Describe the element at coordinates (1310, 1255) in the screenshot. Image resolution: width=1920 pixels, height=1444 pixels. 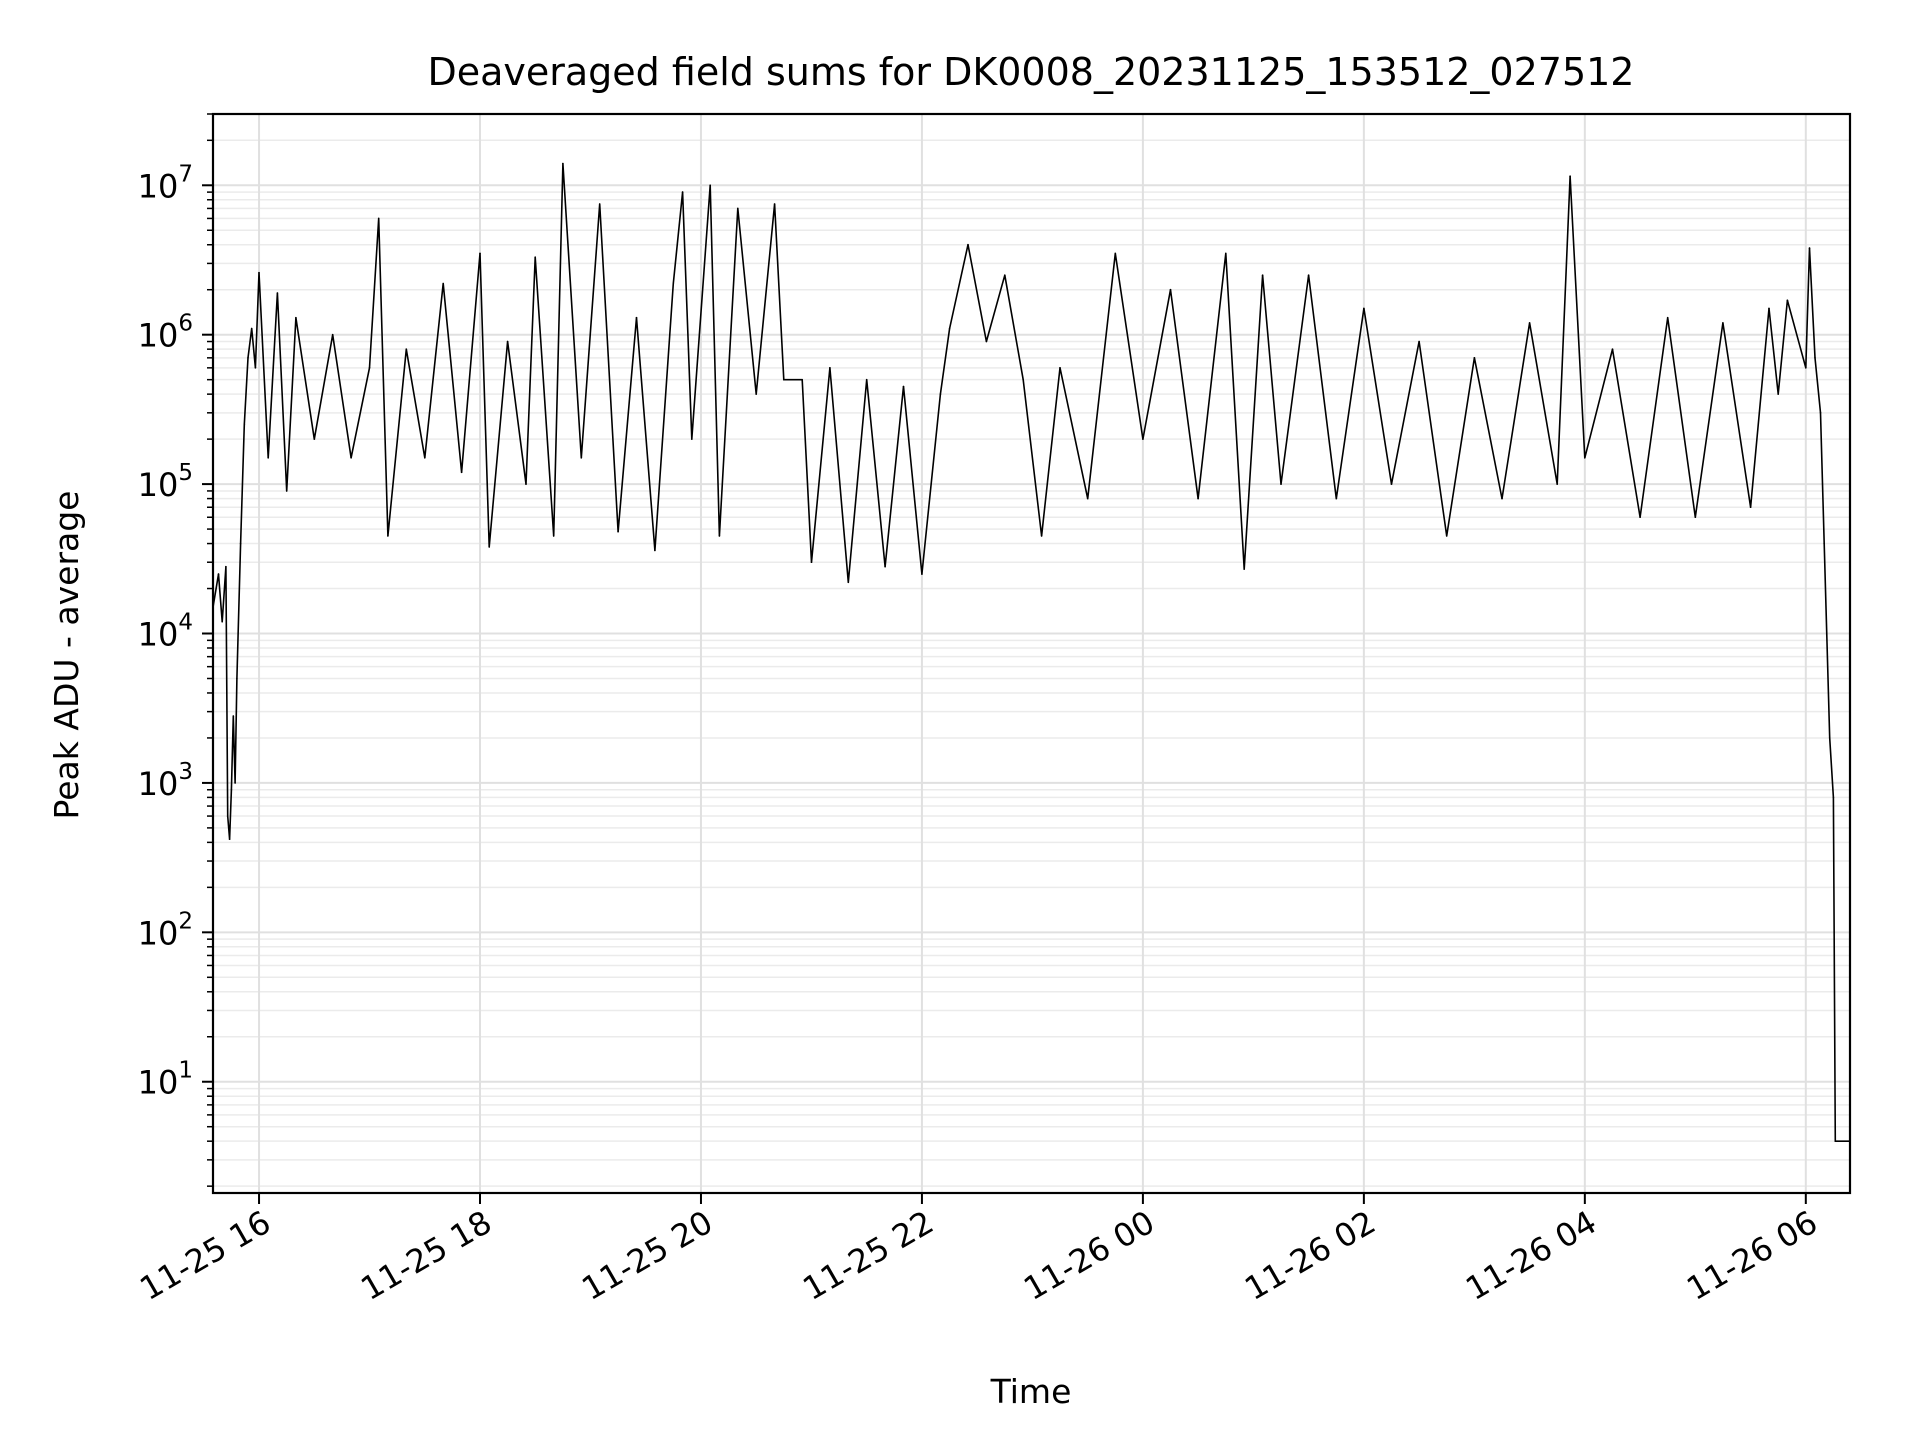
I see `x-tick-label: 11-26 02` at that location.